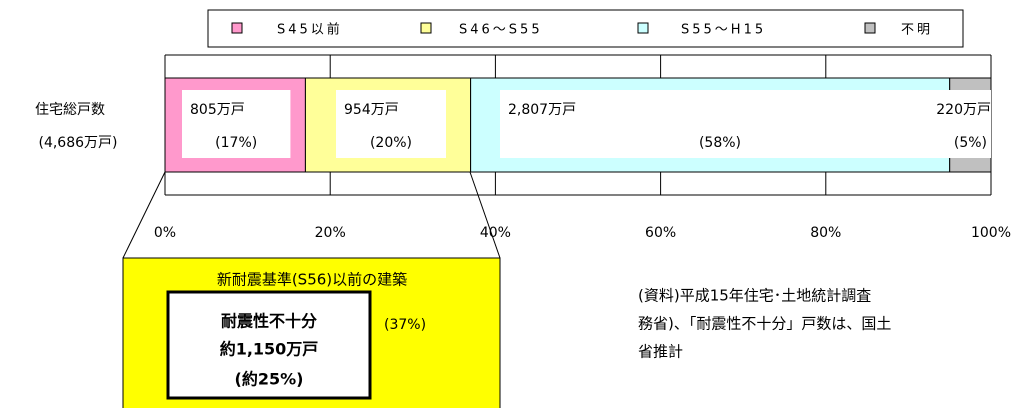 Image resolution: width=1014 pixels, height=408 pixels. Describe the element at coordinates (371, 110) in the screenshot. I see `count-label: 954万戸` at that location.